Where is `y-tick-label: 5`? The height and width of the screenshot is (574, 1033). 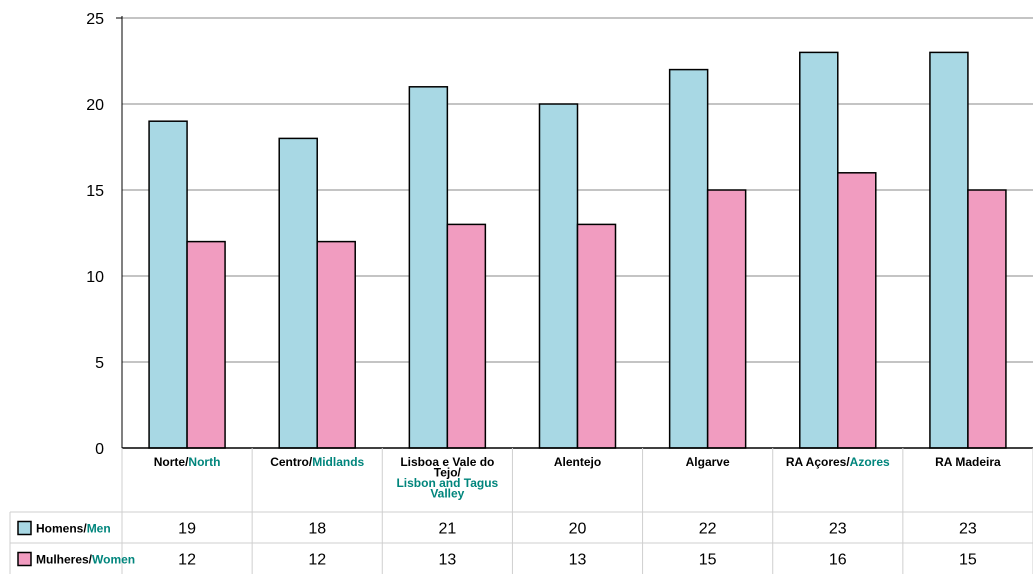
y-tick-label: 5 is located at coordinates (99, 363).